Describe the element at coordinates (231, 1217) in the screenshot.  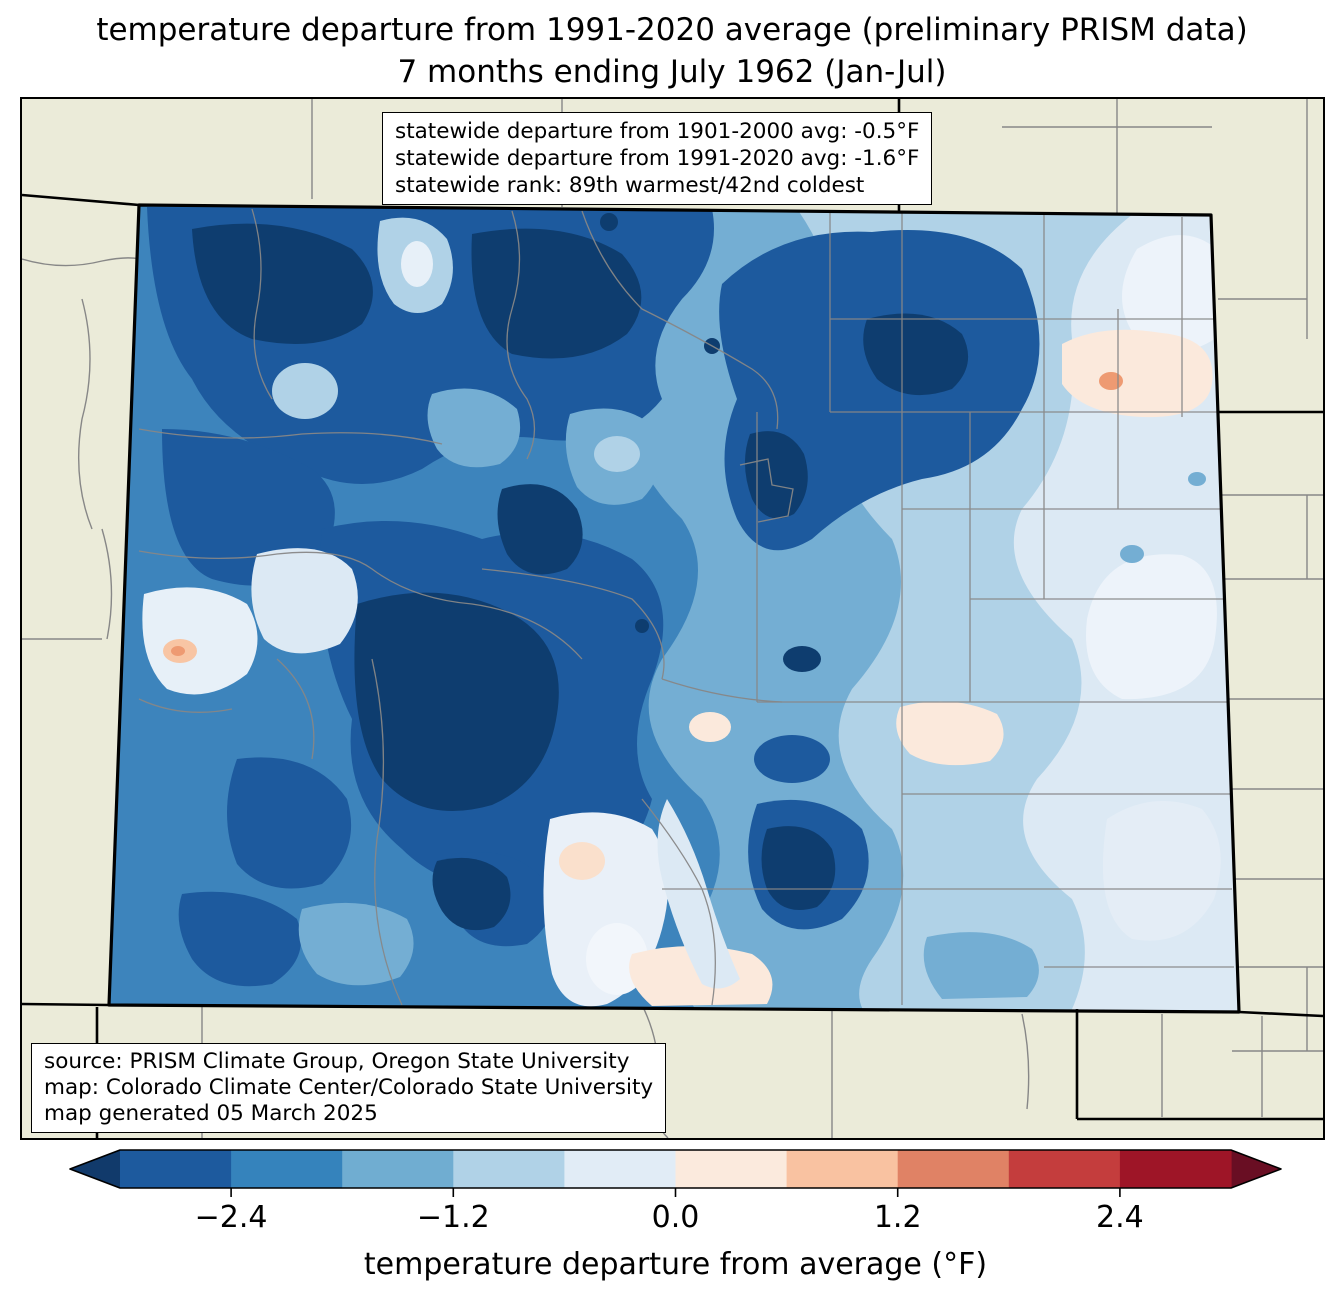
I see `colorbar-tick-label: −2.4` at that location.